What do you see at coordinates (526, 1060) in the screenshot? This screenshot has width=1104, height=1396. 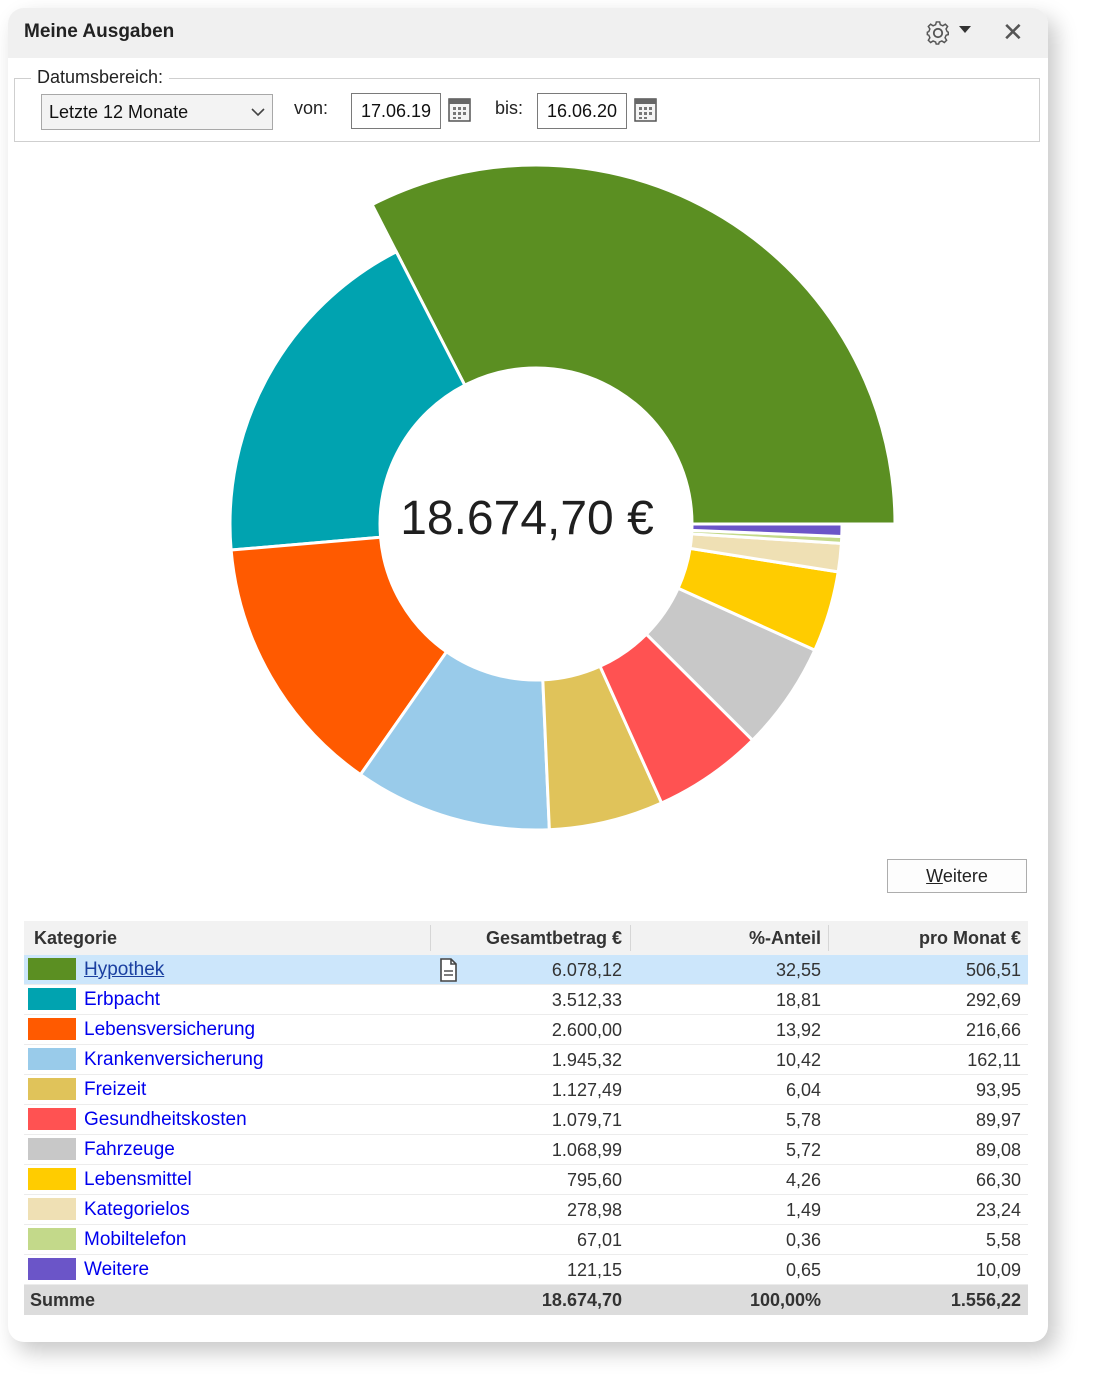 I see `table-row: Krankenversicherung 1.945,32 10,42 162,11` at bounding box center [526, 1060].